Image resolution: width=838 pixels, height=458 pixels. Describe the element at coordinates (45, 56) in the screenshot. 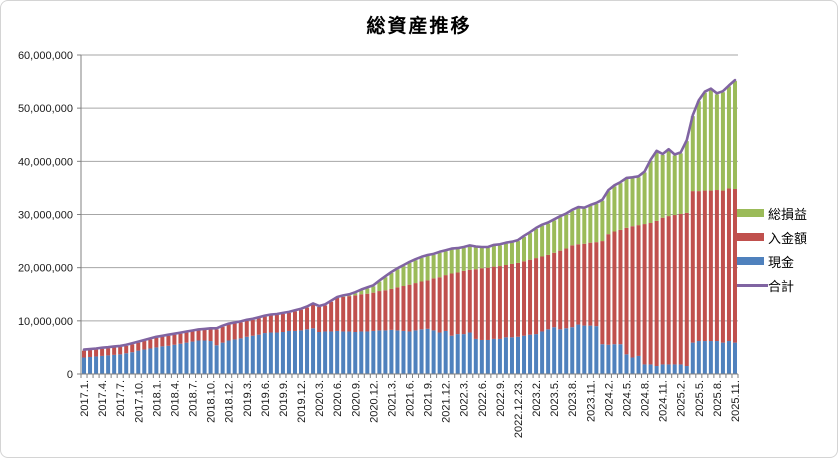

I see `y-axis-tick-label: 60,000,000` at that location.